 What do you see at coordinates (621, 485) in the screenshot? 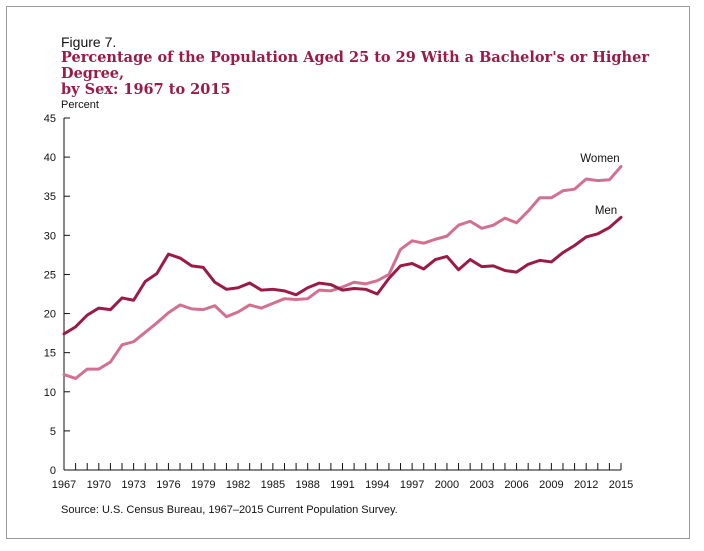
I see `x-tick-label: 2015` at bounding box center [621, 485].